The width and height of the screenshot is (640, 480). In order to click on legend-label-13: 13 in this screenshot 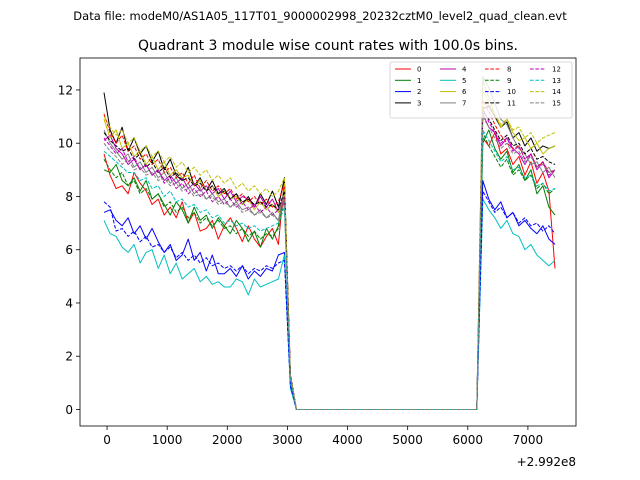, I will do `click(556, 81)`.